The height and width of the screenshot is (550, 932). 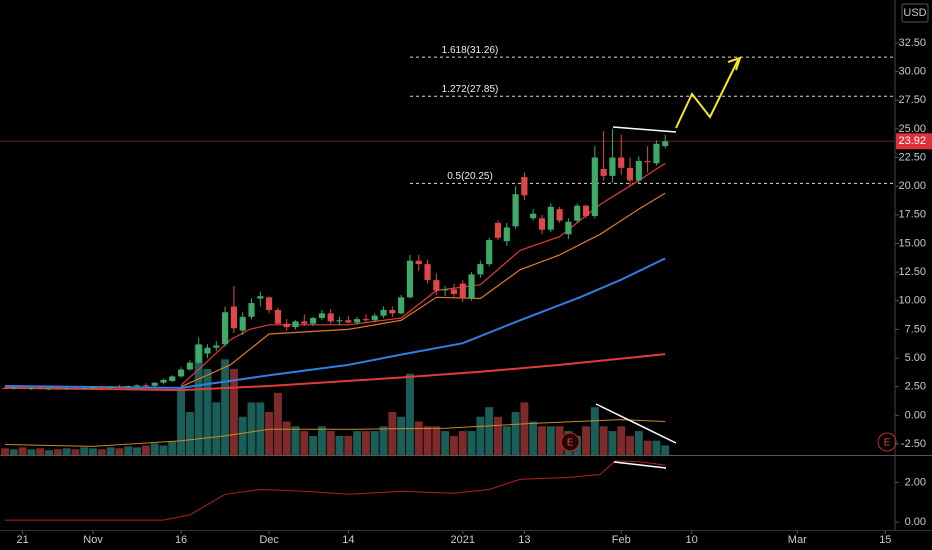 I want to click on y-tick-label: 30.00, so click(x=912, y=72).